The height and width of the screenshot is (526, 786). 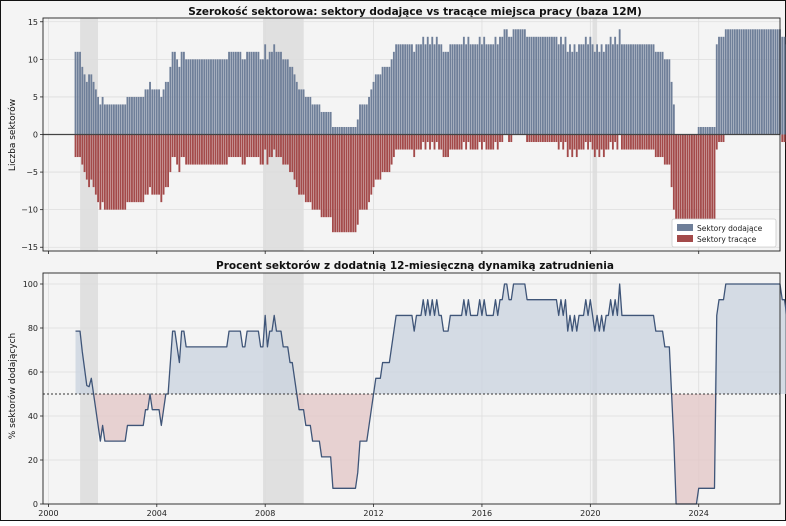 What do you see at coordinates (33, 328) in the screenshot?
I see `bottom-y-tick-label: 80` at bounding box center [33, 328].